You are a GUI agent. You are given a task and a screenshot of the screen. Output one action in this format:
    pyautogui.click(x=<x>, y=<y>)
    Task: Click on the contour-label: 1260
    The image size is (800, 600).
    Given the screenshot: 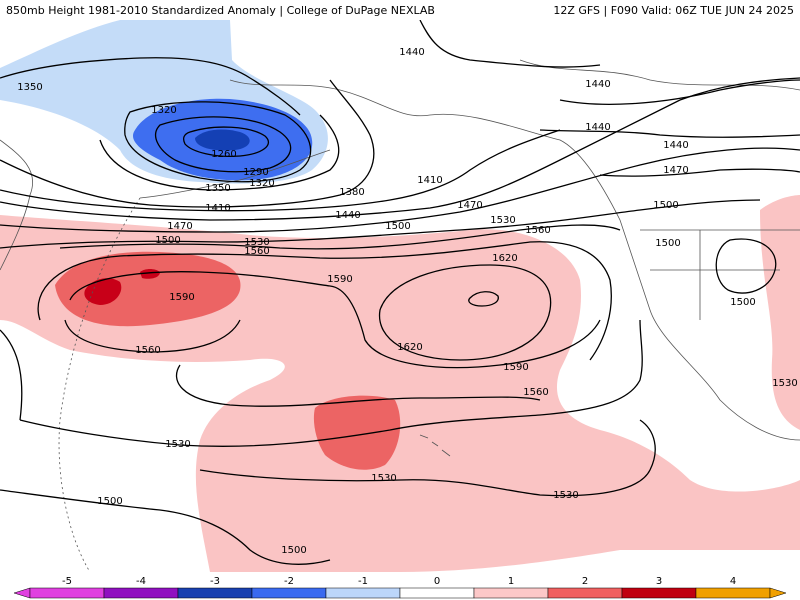 What is the action you would take?
    pyautogui.click(x=223, y=154)
    